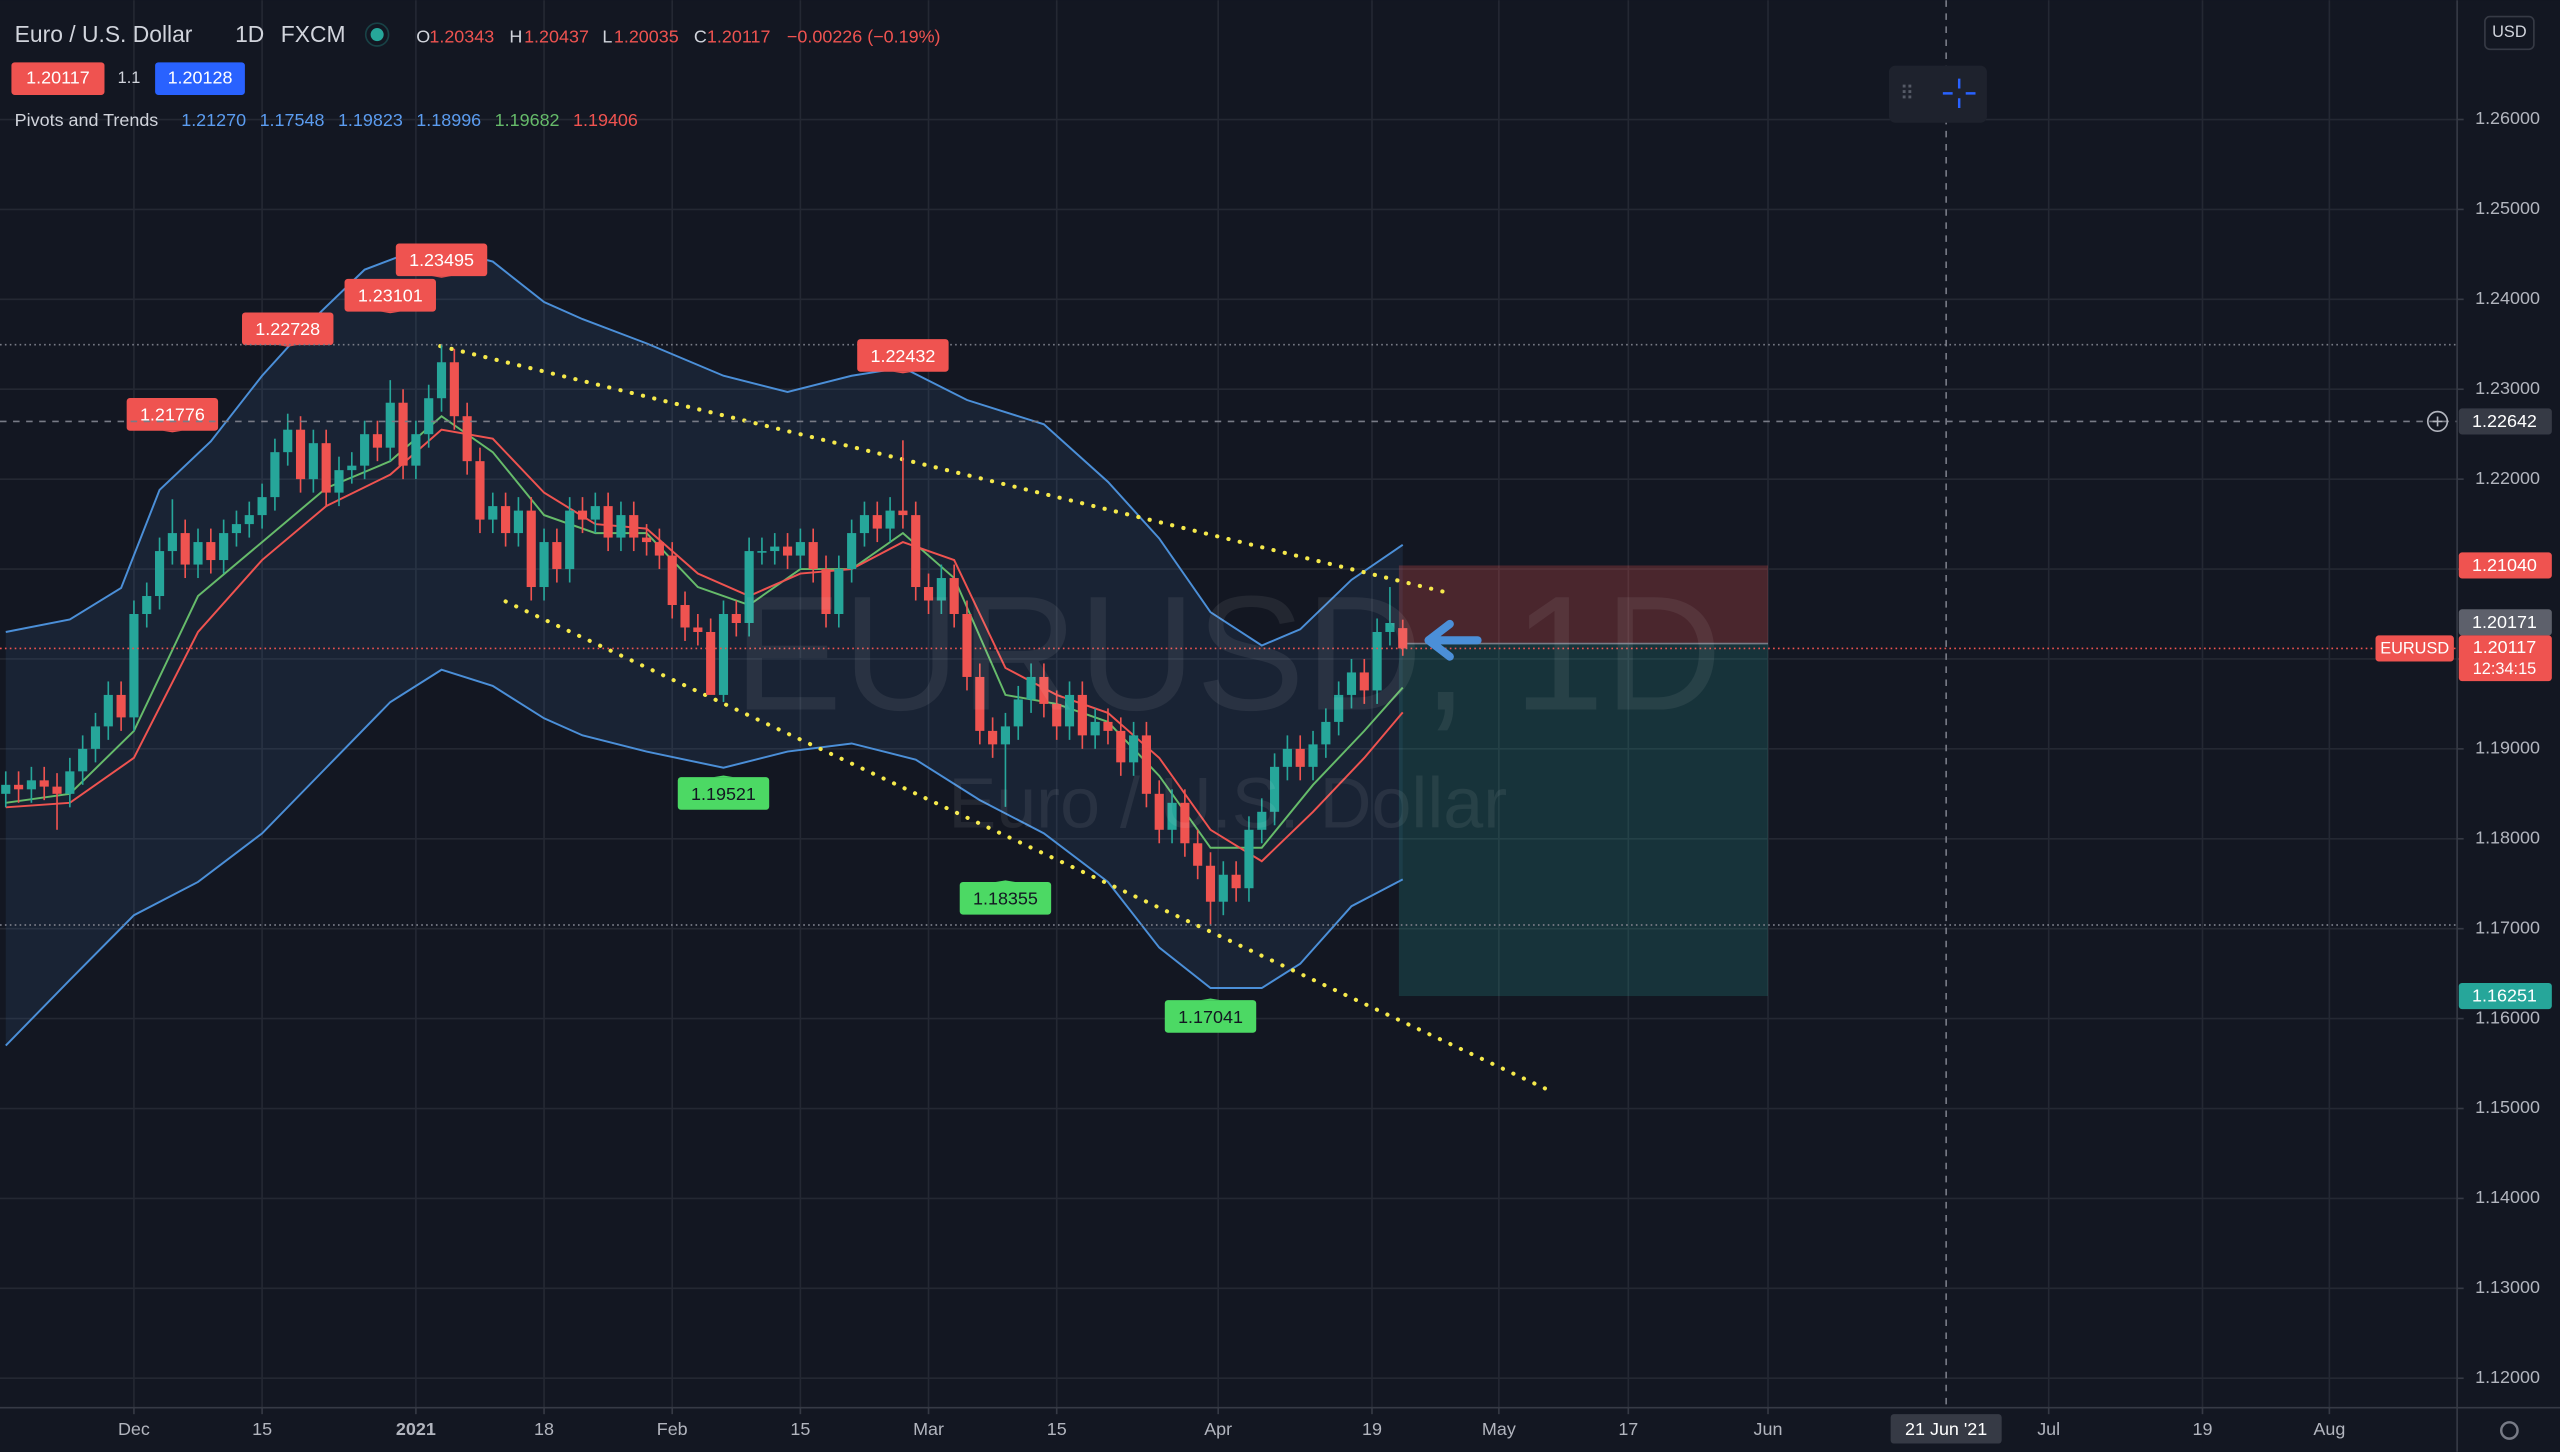  I want to click on ohlc-value: 1.20117, so click(739, 37).